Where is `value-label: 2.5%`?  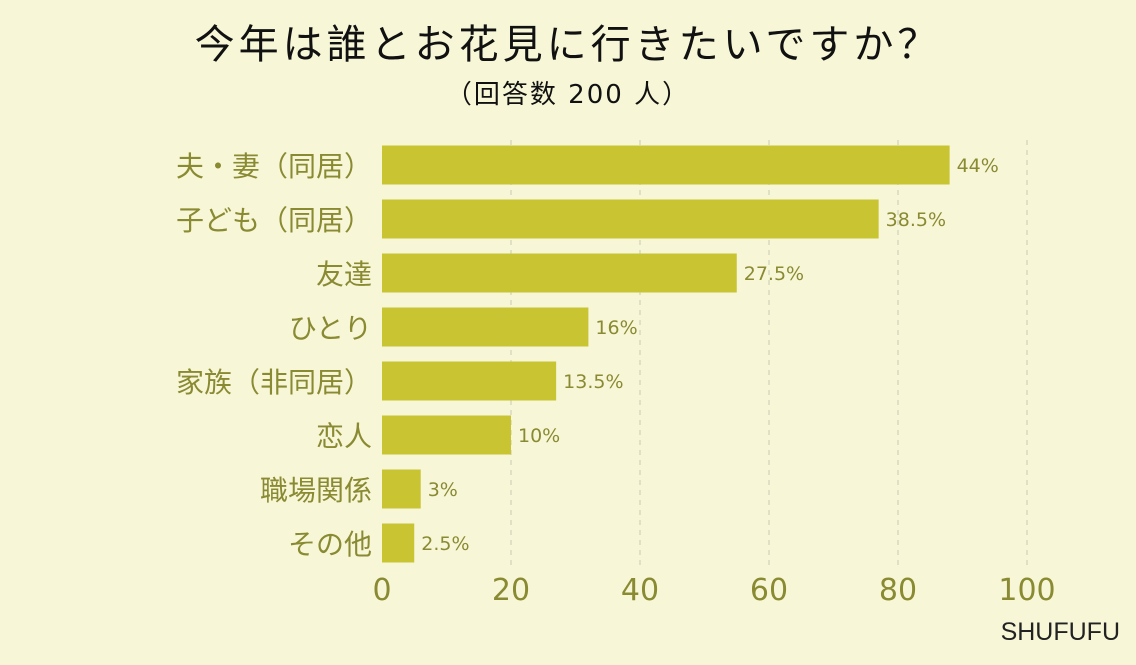 value-label: 2.5% is located at coordinates (445, 544).